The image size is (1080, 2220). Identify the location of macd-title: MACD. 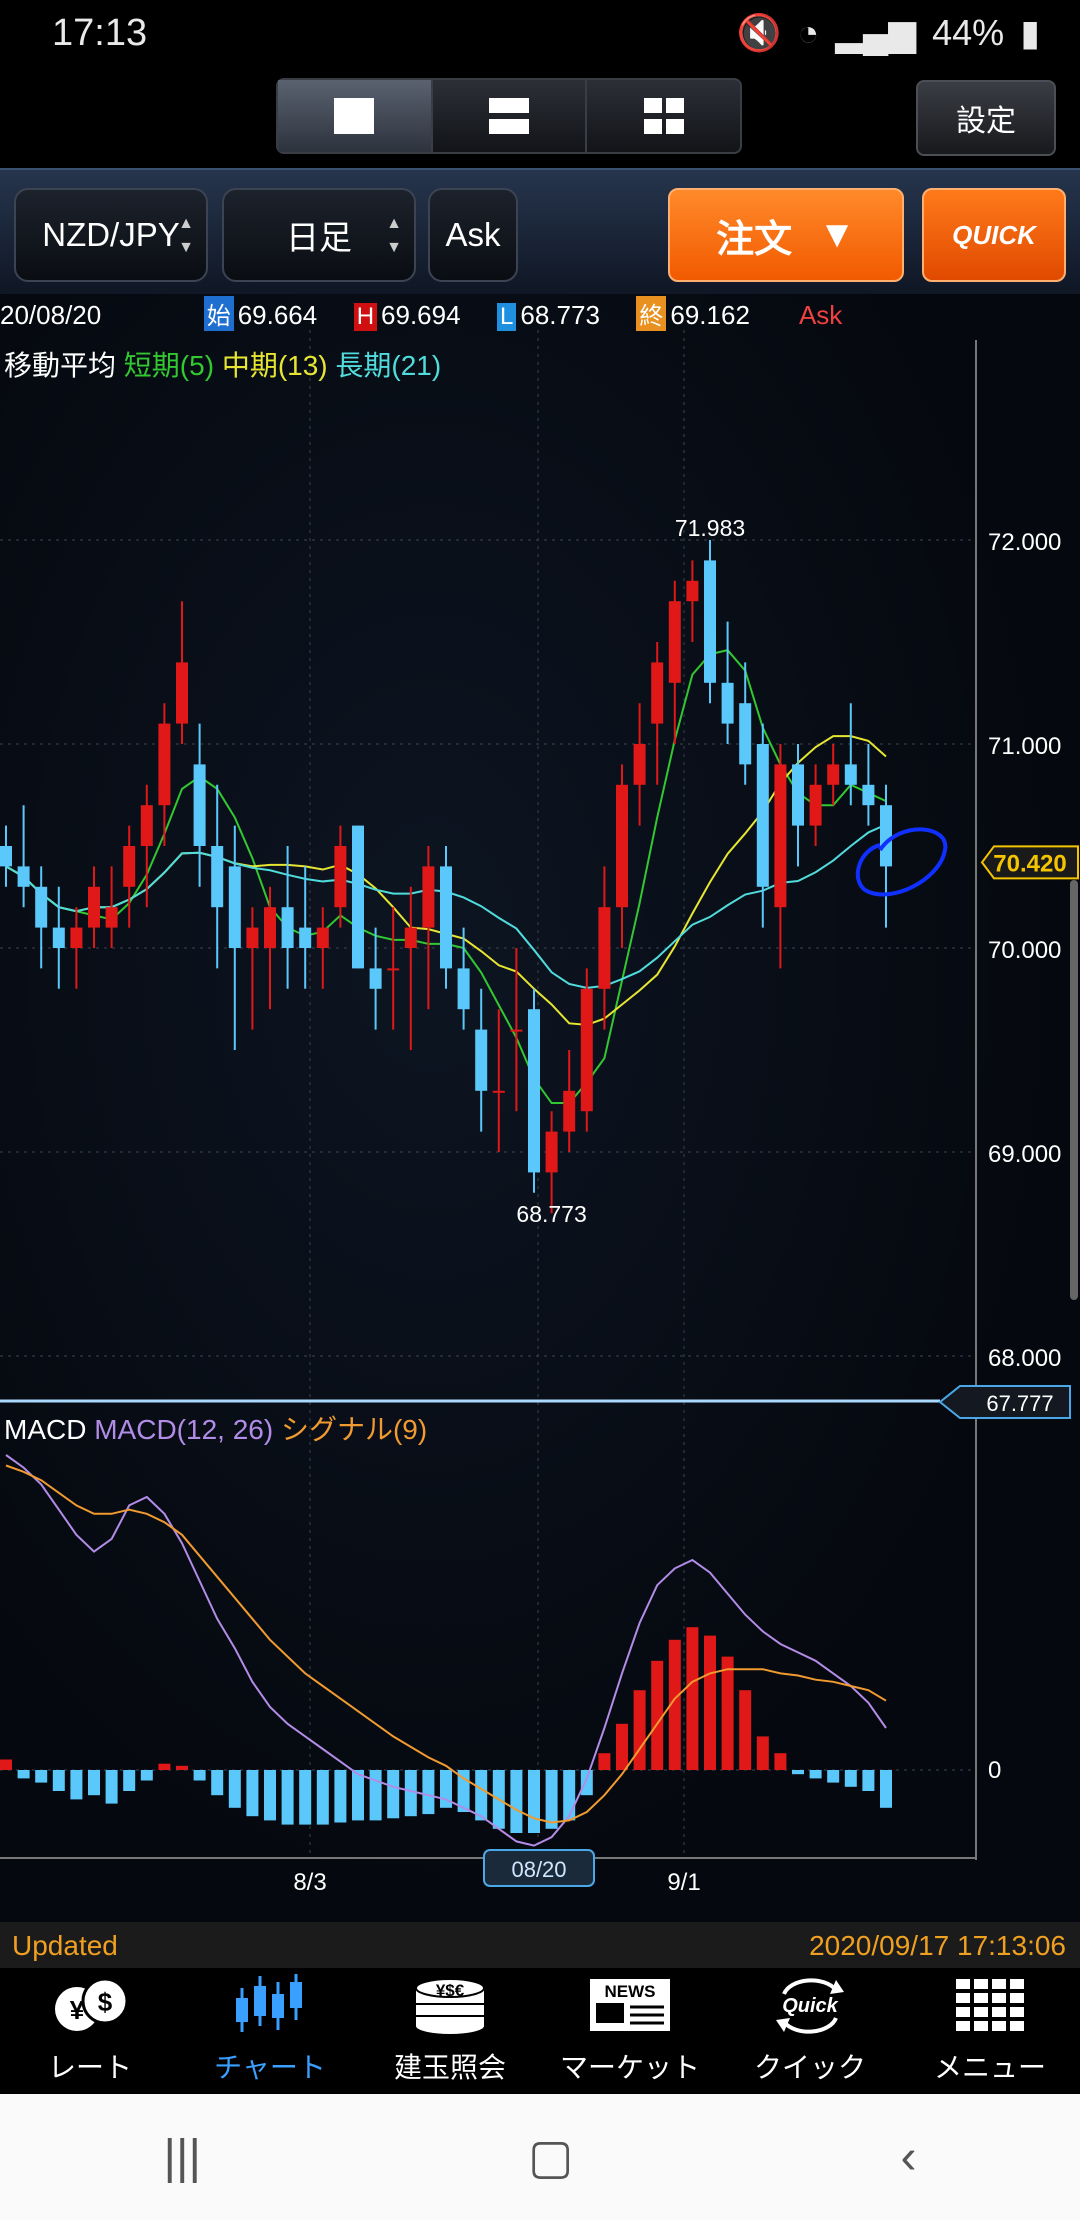
(45, 1429).